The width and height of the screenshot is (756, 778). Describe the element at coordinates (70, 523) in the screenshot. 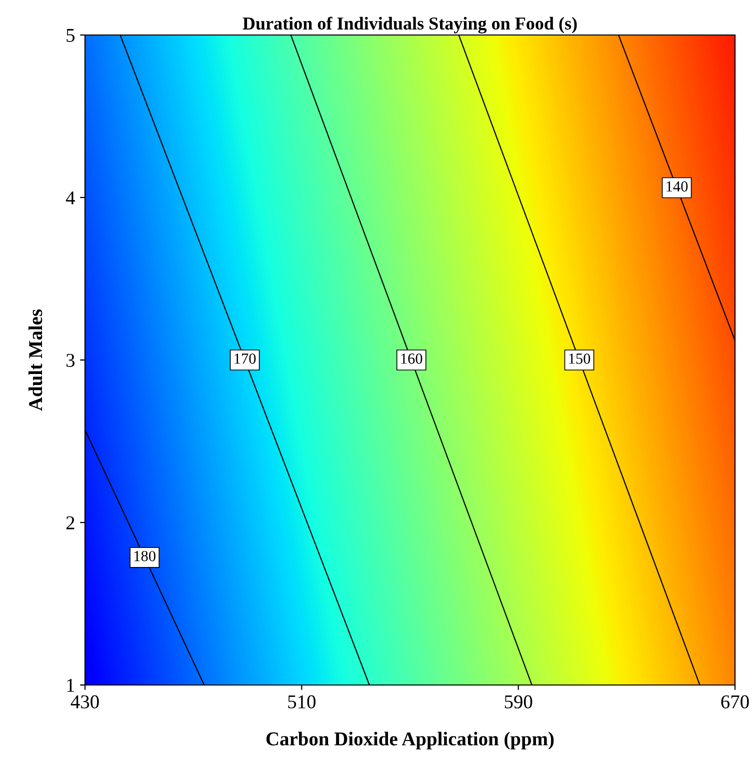

I see `y-tick-label: 2` at that location.